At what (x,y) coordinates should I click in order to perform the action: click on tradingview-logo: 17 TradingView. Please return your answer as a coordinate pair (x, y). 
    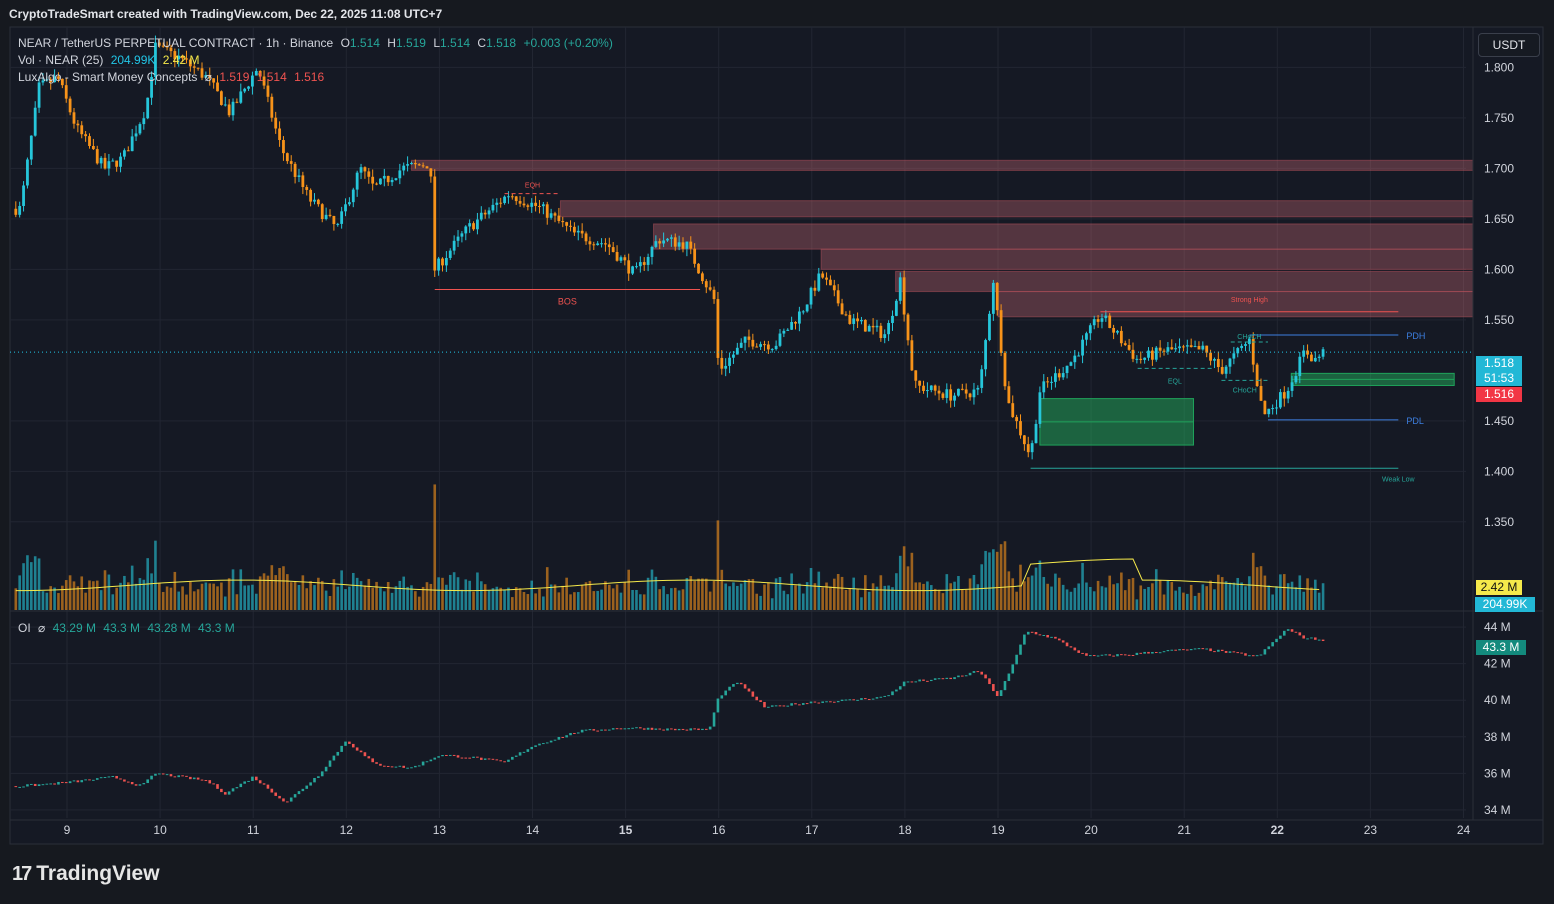
    Looking at the image, I should click on (86, 874).